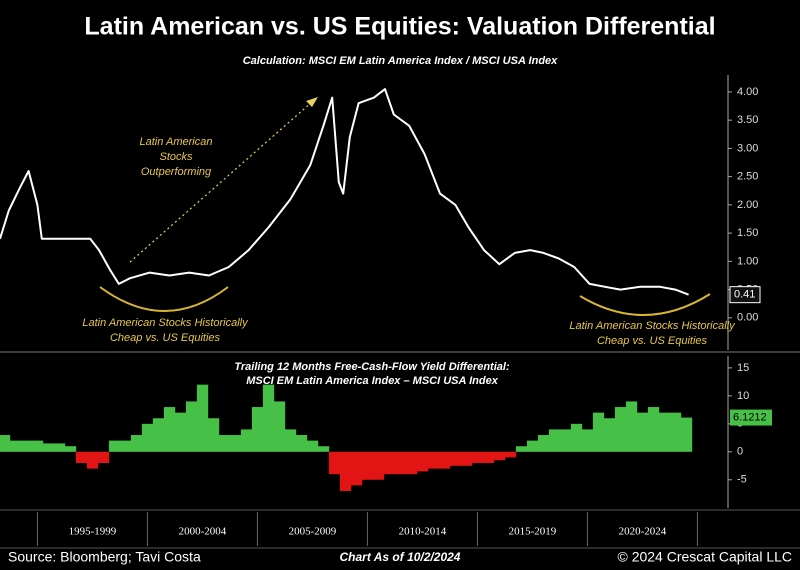 The image size is (800, 570). I want to click on last-value-label: 0.41, so click(744, 295).